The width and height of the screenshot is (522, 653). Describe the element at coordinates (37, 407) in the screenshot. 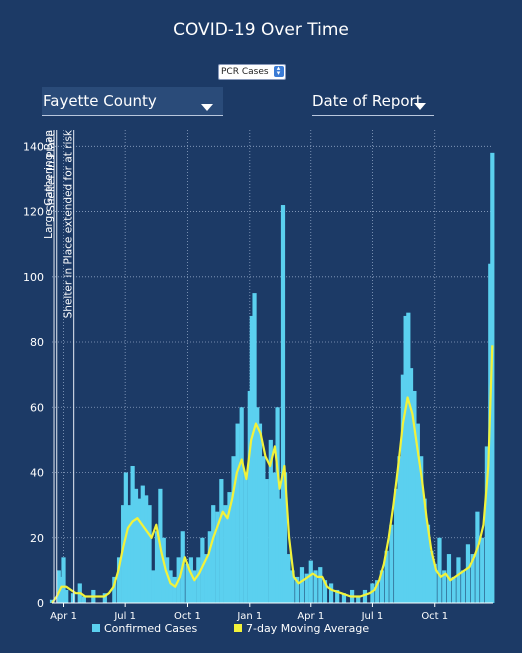

I see `y-tick-label: 60` at that location.